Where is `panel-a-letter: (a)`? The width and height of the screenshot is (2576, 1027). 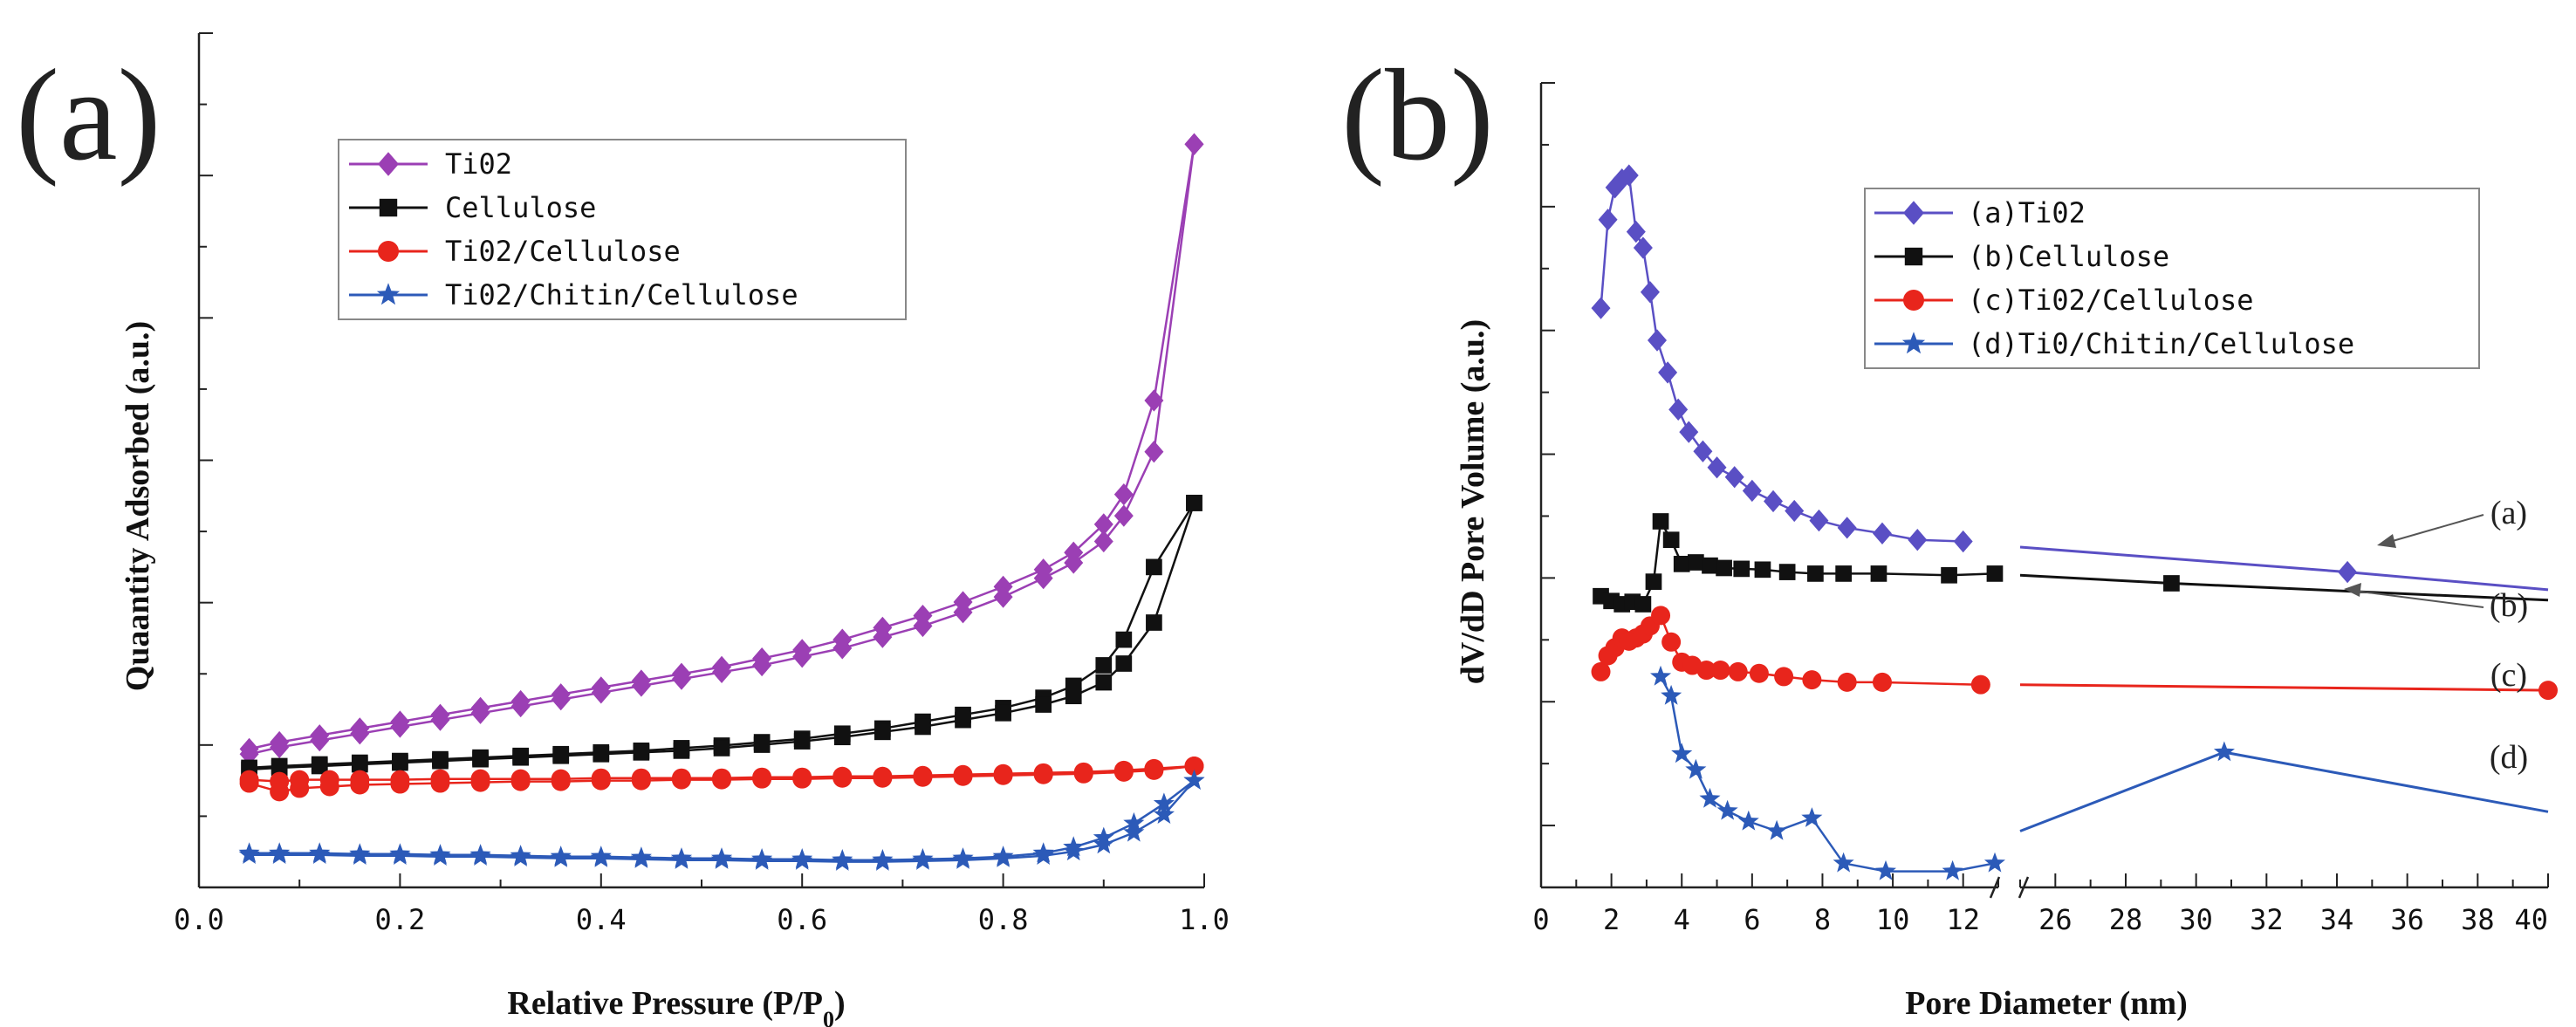
panel-a-letter: (a) is located at coordinates (88, 115).